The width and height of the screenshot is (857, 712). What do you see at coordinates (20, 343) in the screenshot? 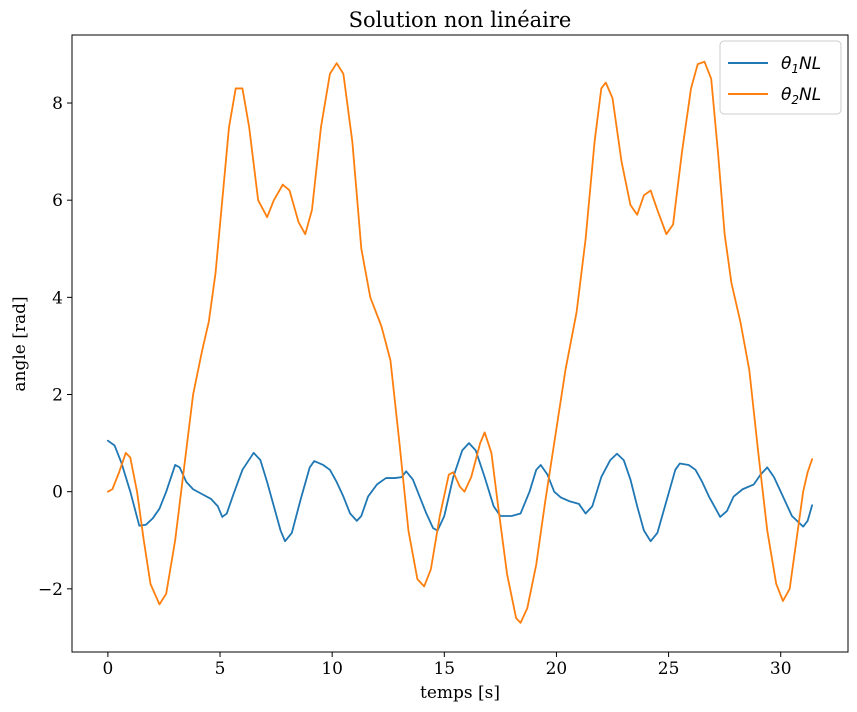
I see `y-axis-label: angle [rad]` at bounding box center [20, 343].